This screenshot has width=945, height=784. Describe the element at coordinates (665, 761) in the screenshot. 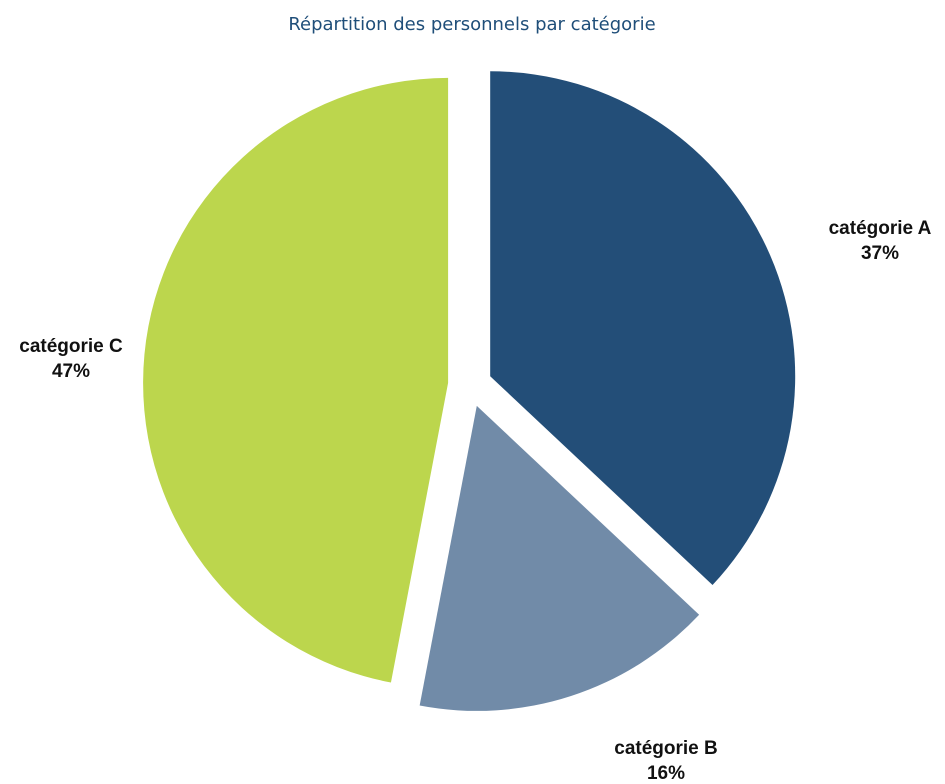

I see `slice-label-b: catégorie B 16%` at that location.